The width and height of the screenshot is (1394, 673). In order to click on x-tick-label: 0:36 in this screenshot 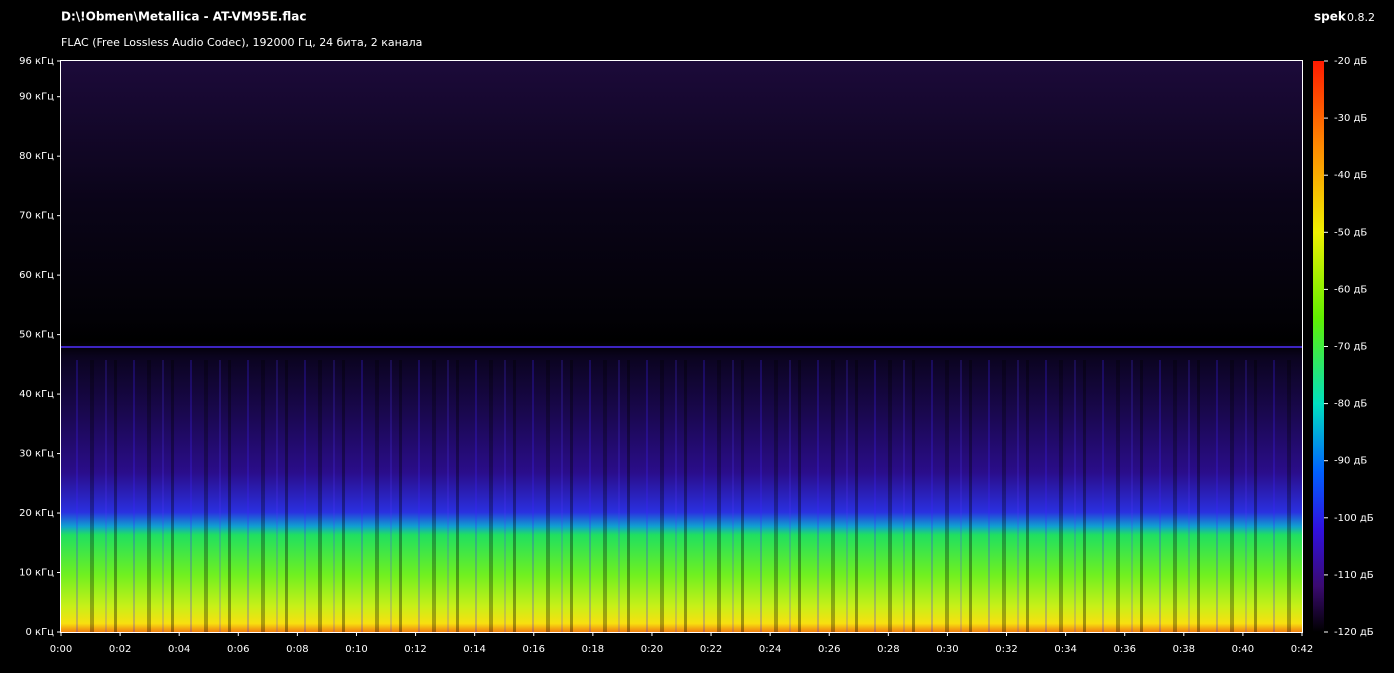, I will do `click(1124, 649)`.